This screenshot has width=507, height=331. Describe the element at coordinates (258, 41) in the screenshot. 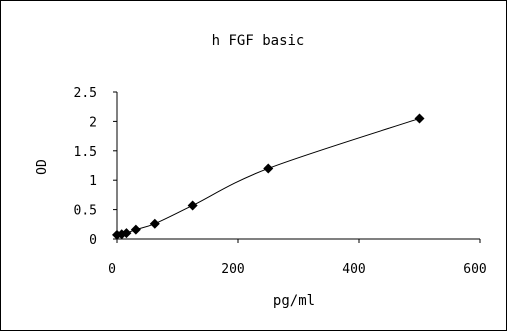

I see `chart-title: h FGF basic` at that location.